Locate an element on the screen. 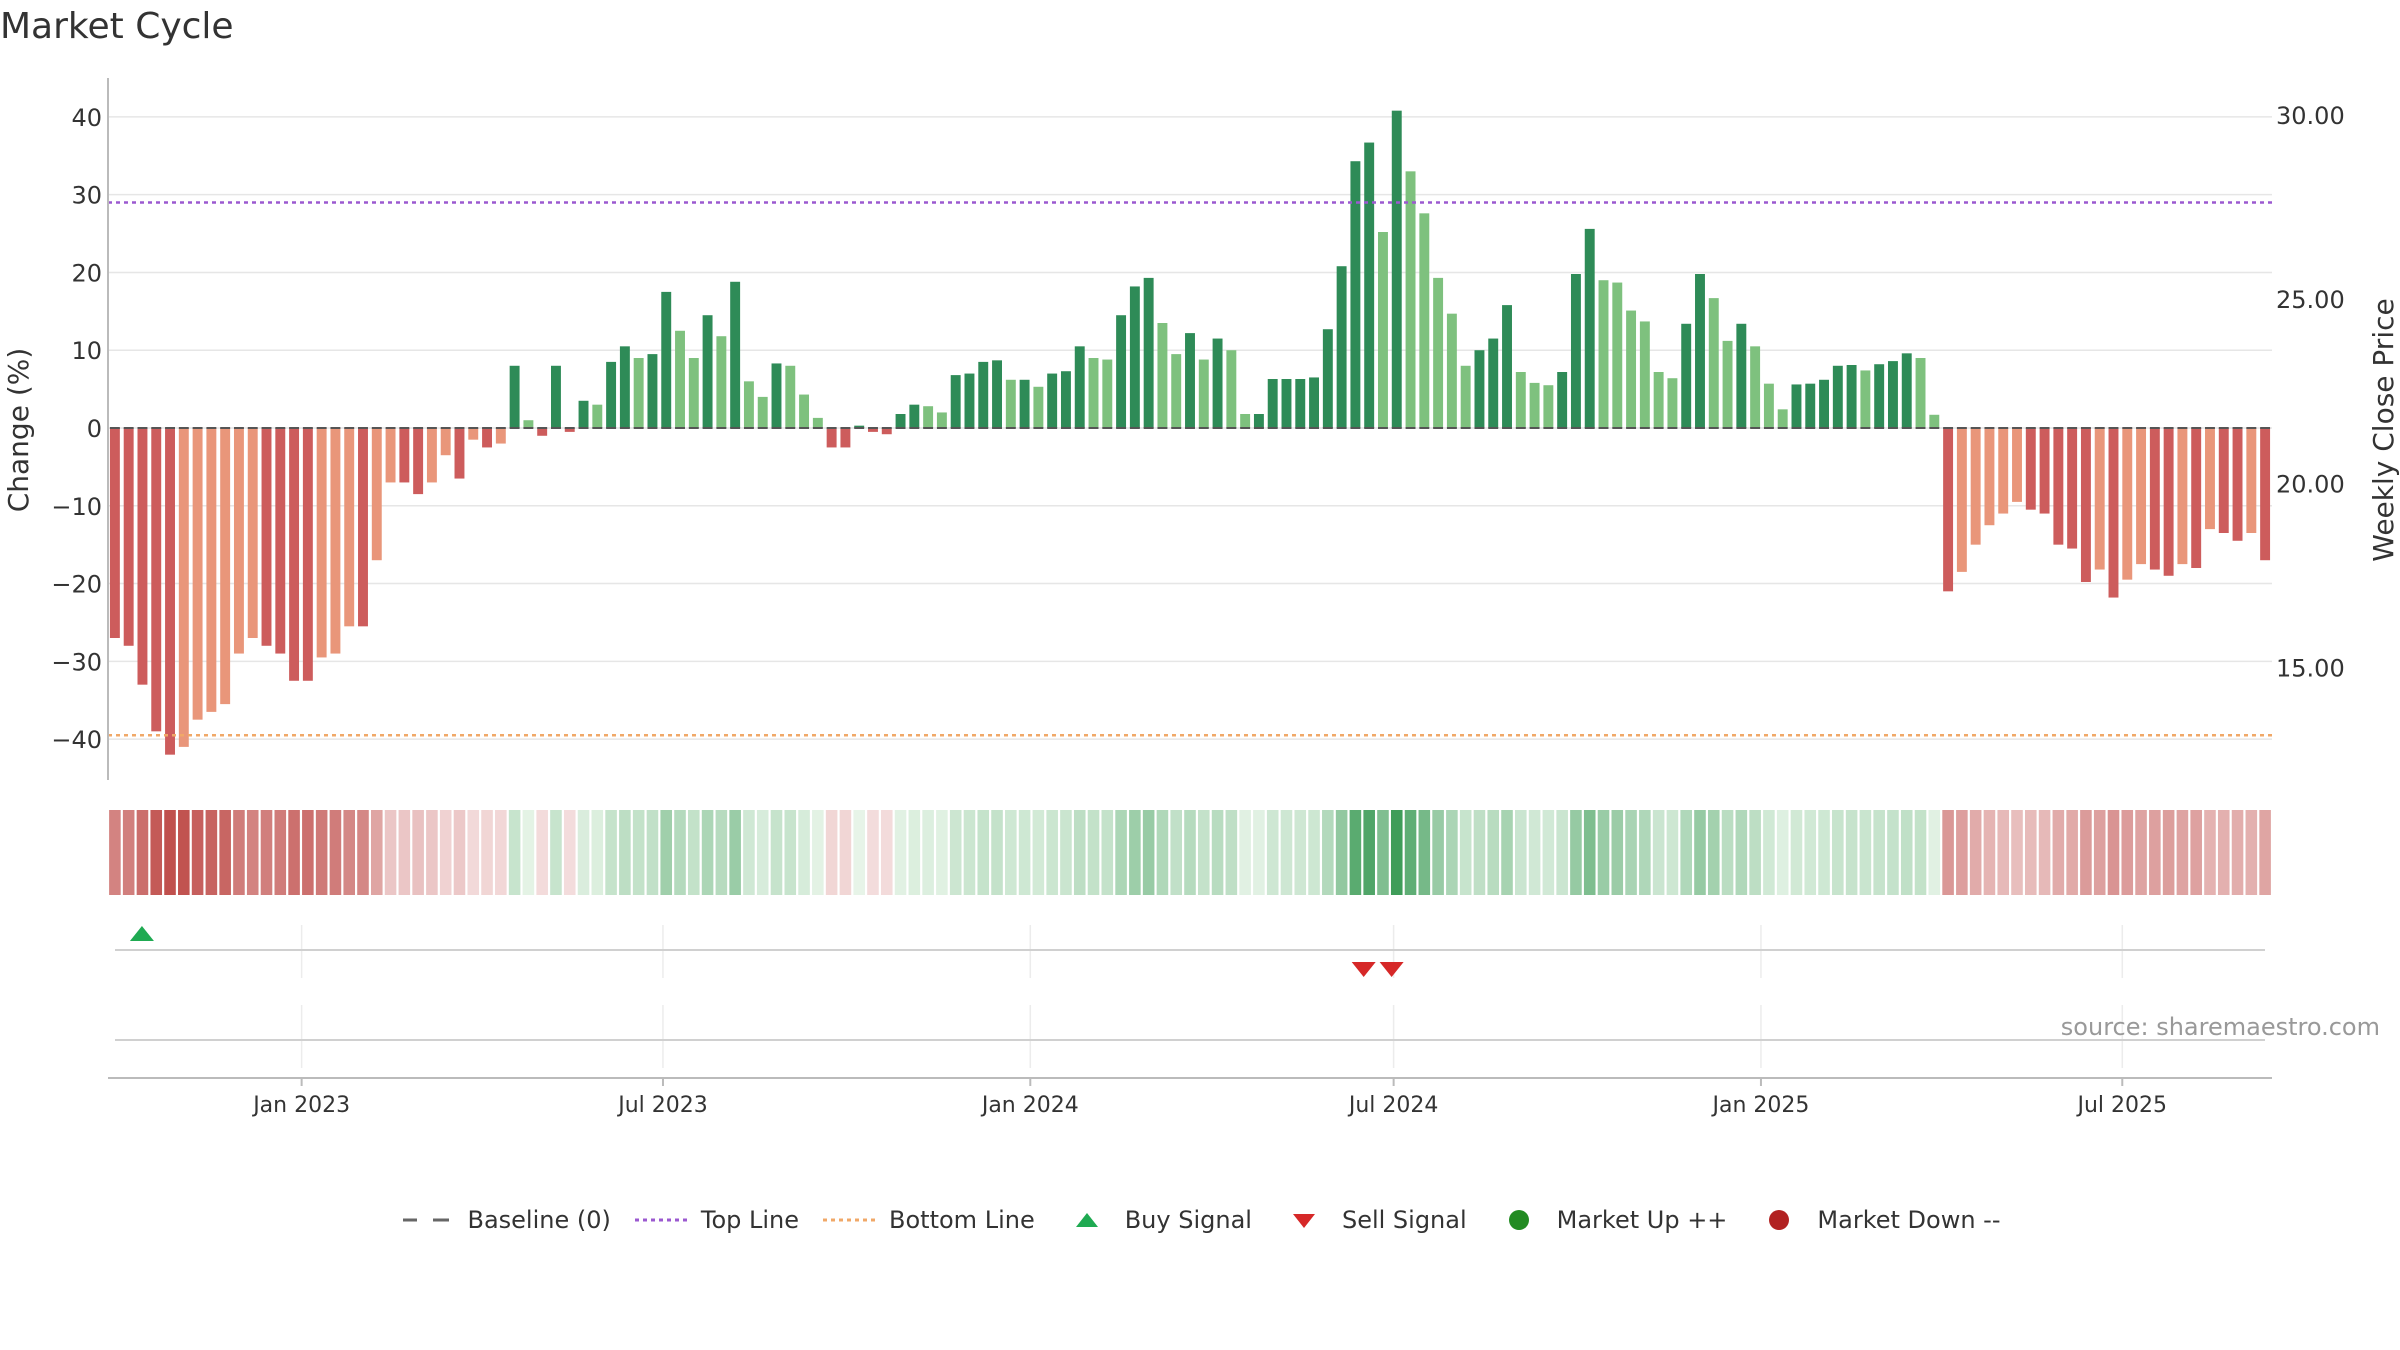  y-axis-label: Change (%) is located at coordinates (18, 430).